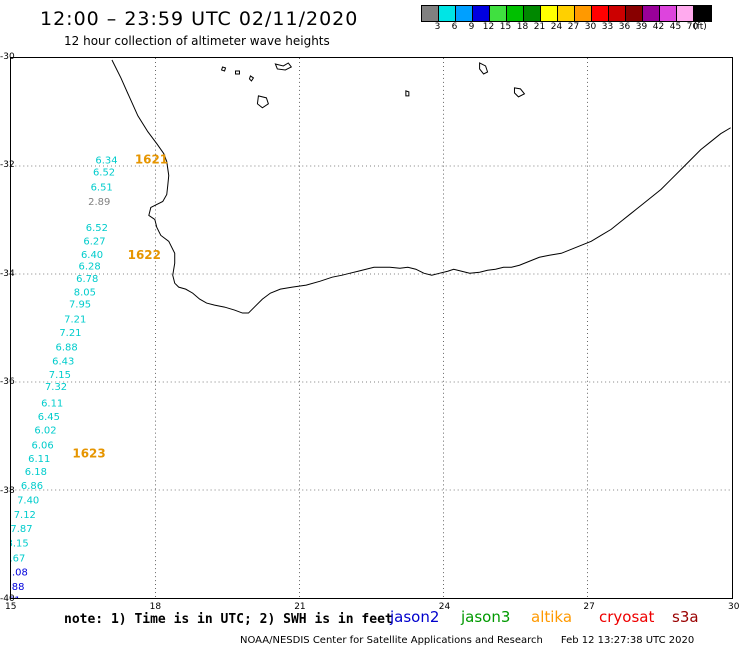 This screenshot has height=650, width=740. What do you see at coordinates (25, 515) in the screenshot?
I see `swh-reading: 7.12` at bounding box center [25, 515].